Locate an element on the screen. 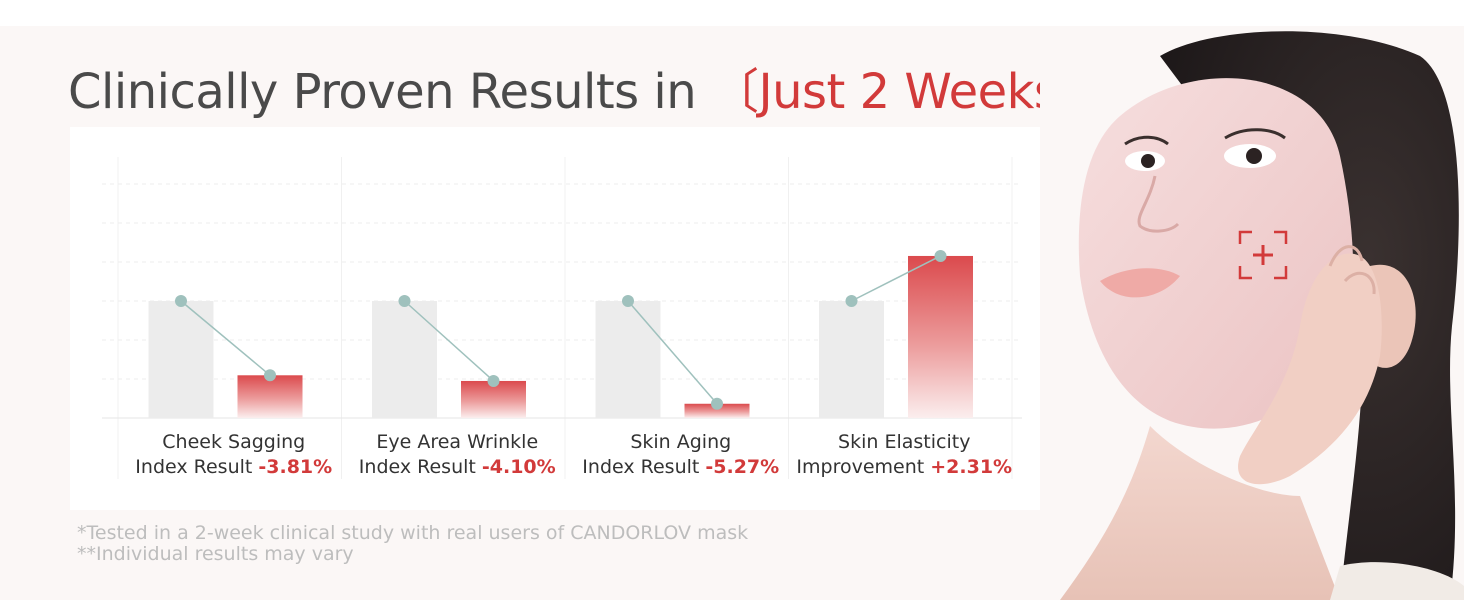  result-value: -3.81% is located at coordinates (295, 467).